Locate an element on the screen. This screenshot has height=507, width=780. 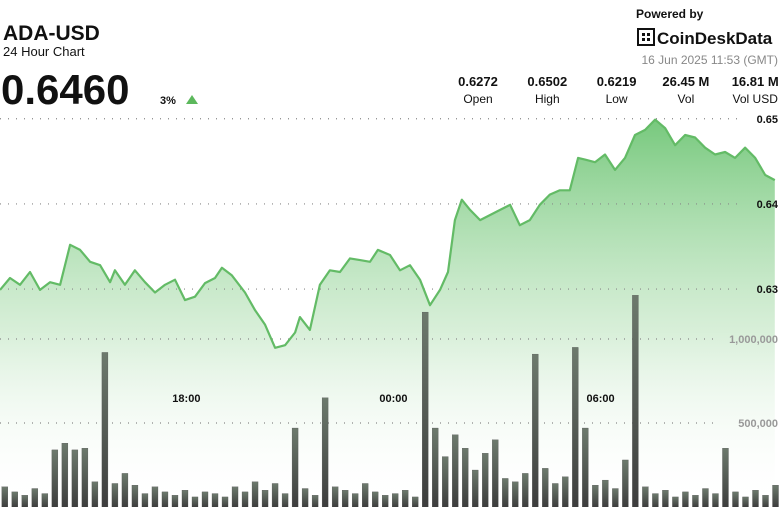
y-tick-label: 0.64 is located at coordinates (768, 205).